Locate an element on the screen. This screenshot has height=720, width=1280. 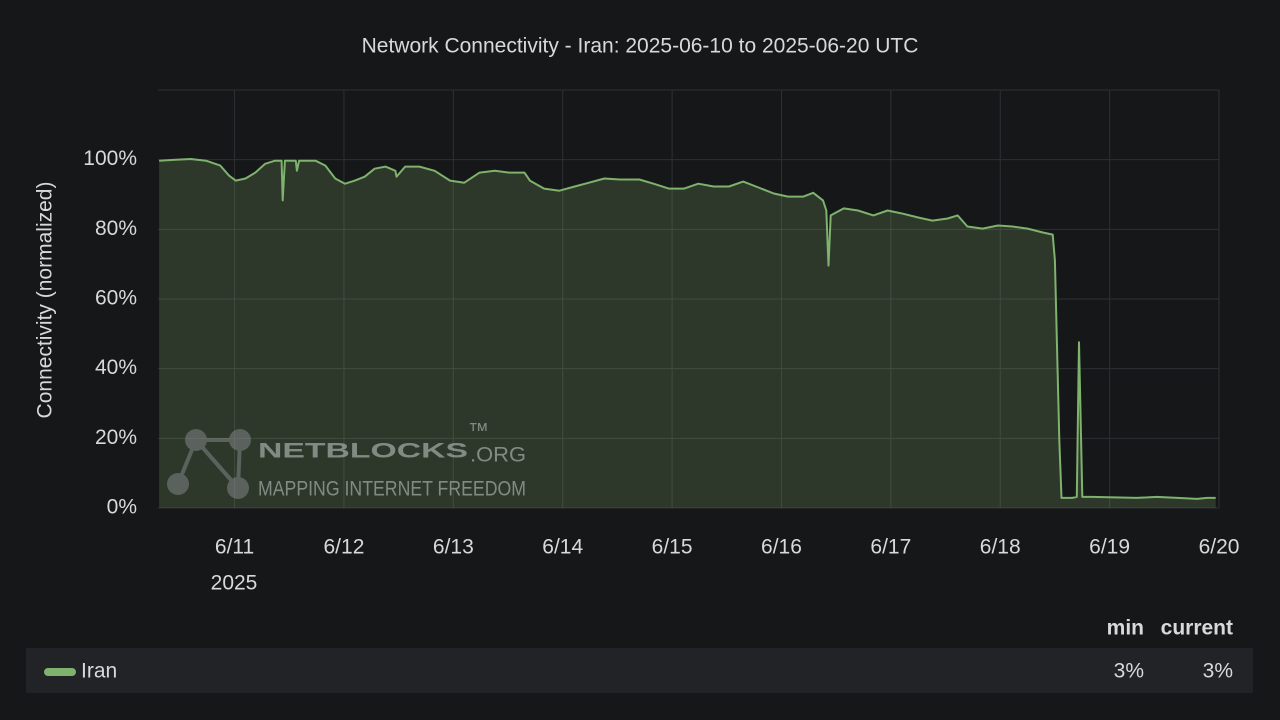
x-tick-label: 6/20 is located at coordinates (1219, 547).